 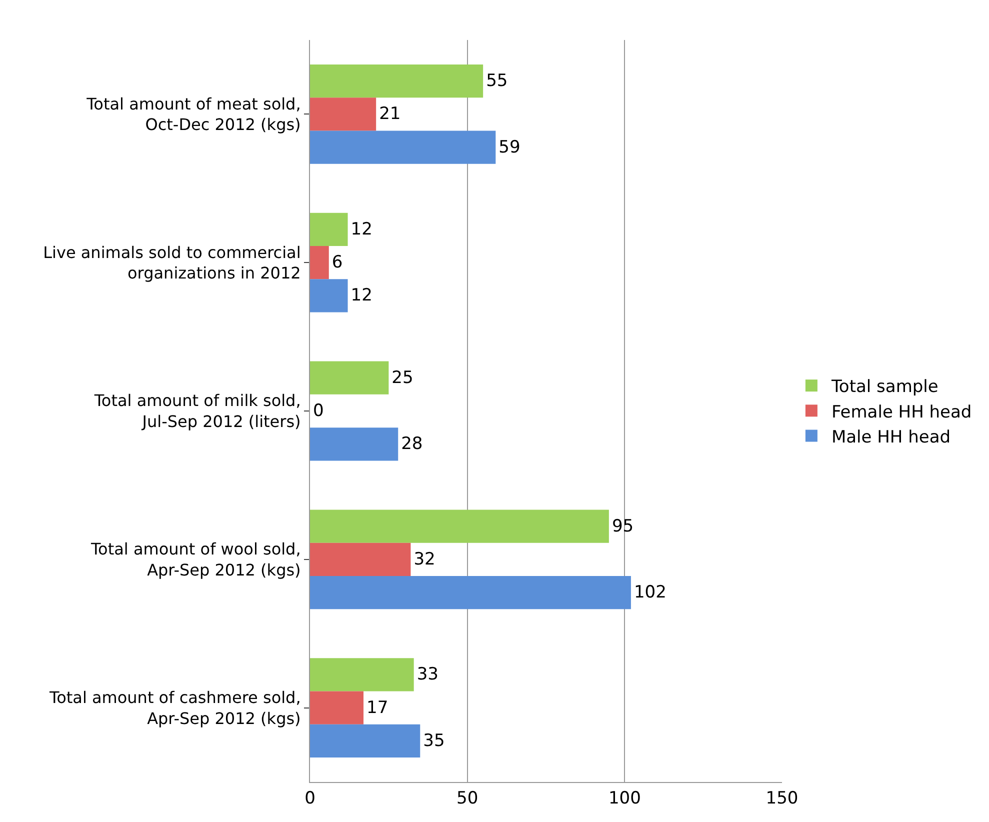 I want to click on x-tick-label: 150, so click(x=782, y=798).